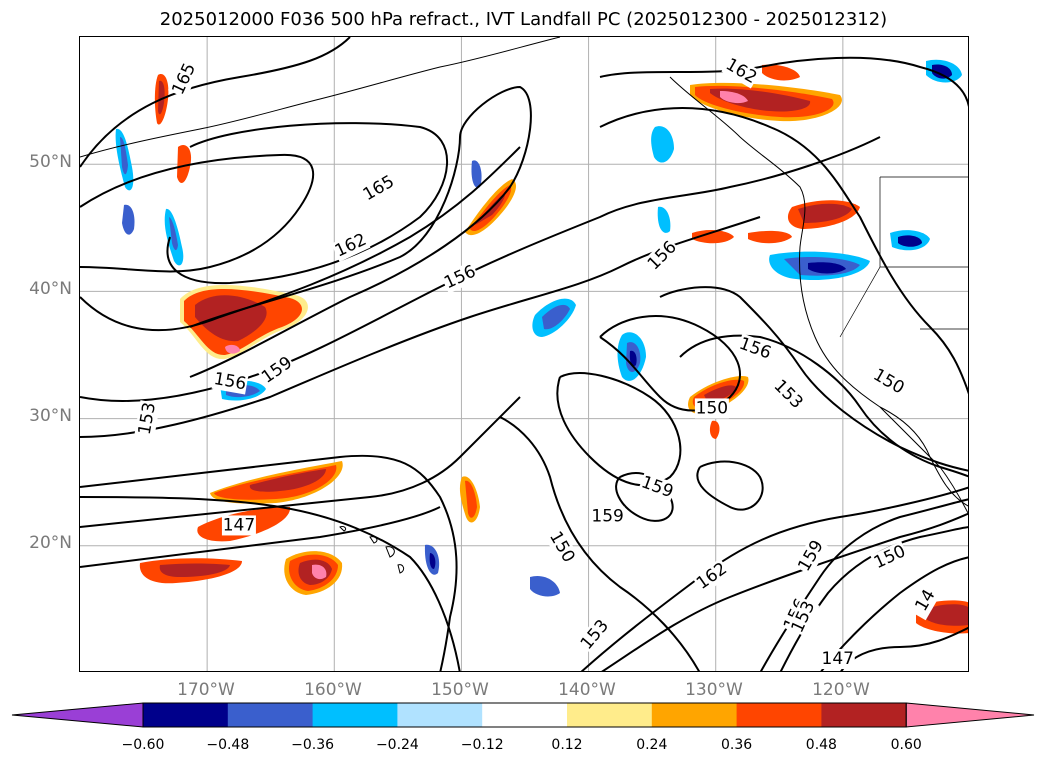  Describe the element at coordinates (906, 745) in the screenshot. I see `colorbar-tick-label: 0.60` at that location.